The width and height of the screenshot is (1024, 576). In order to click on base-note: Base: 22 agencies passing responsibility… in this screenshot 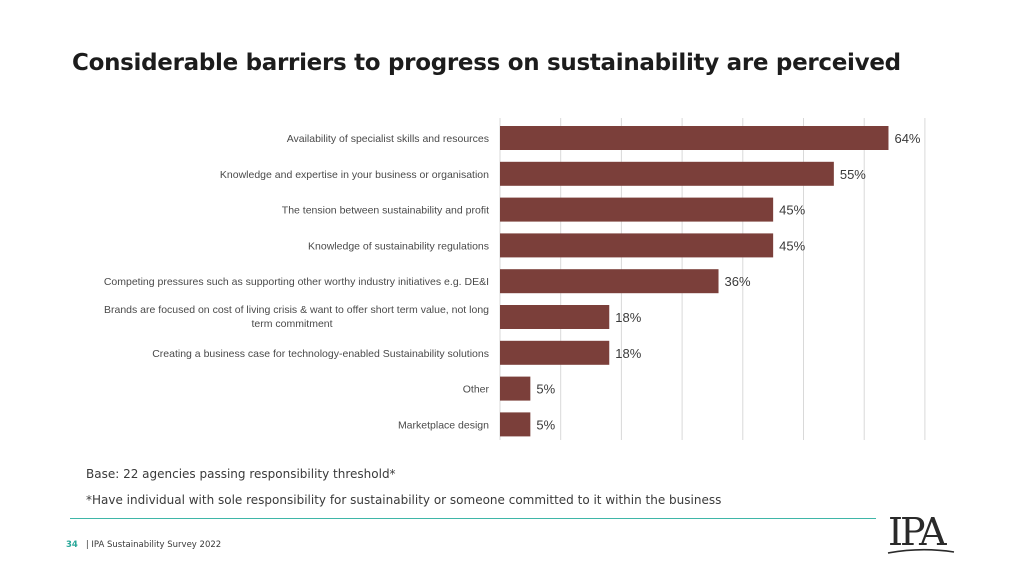, I will do `click(241, 474)`.